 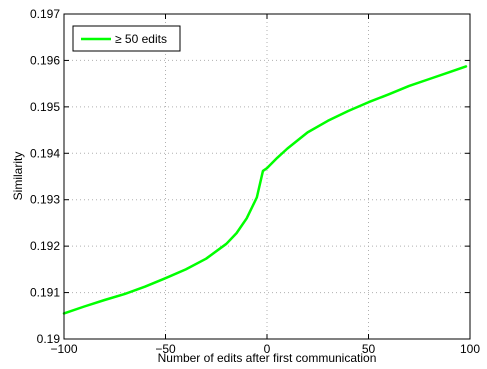 I want to click on y-tick-label: 0.19, so click(x=49, y=339).